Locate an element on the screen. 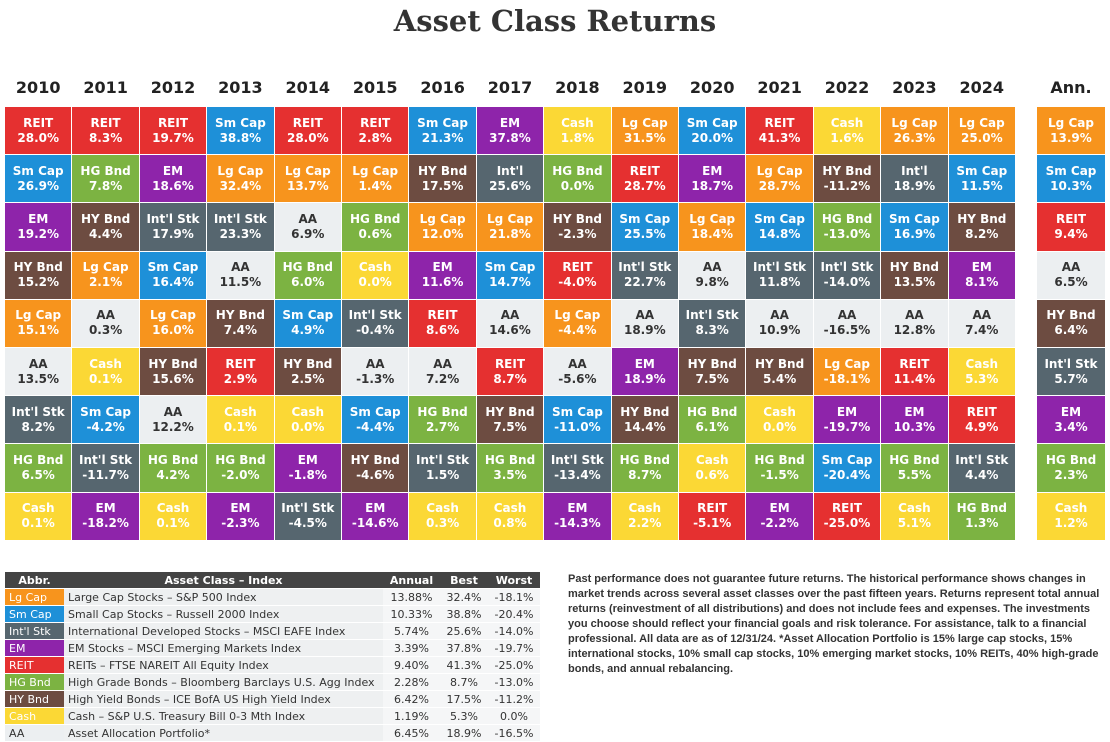 The width and height of the screenshot is (1110, 742). legend-header-cell: Asset Class – Index is located at coordinates (223, 580).